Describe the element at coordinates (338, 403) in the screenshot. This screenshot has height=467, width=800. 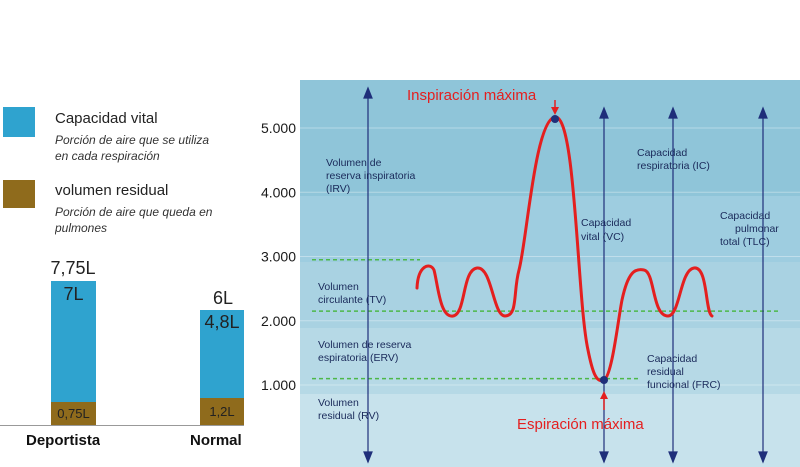
I see `rv-label-l1: Volumen` at that location.